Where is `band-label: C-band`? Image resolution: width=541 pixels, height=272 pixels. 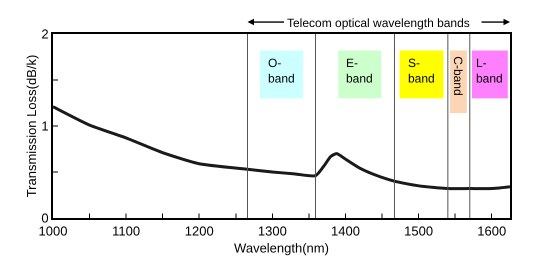 band-label: C-band is located at coordinates (458, 76).